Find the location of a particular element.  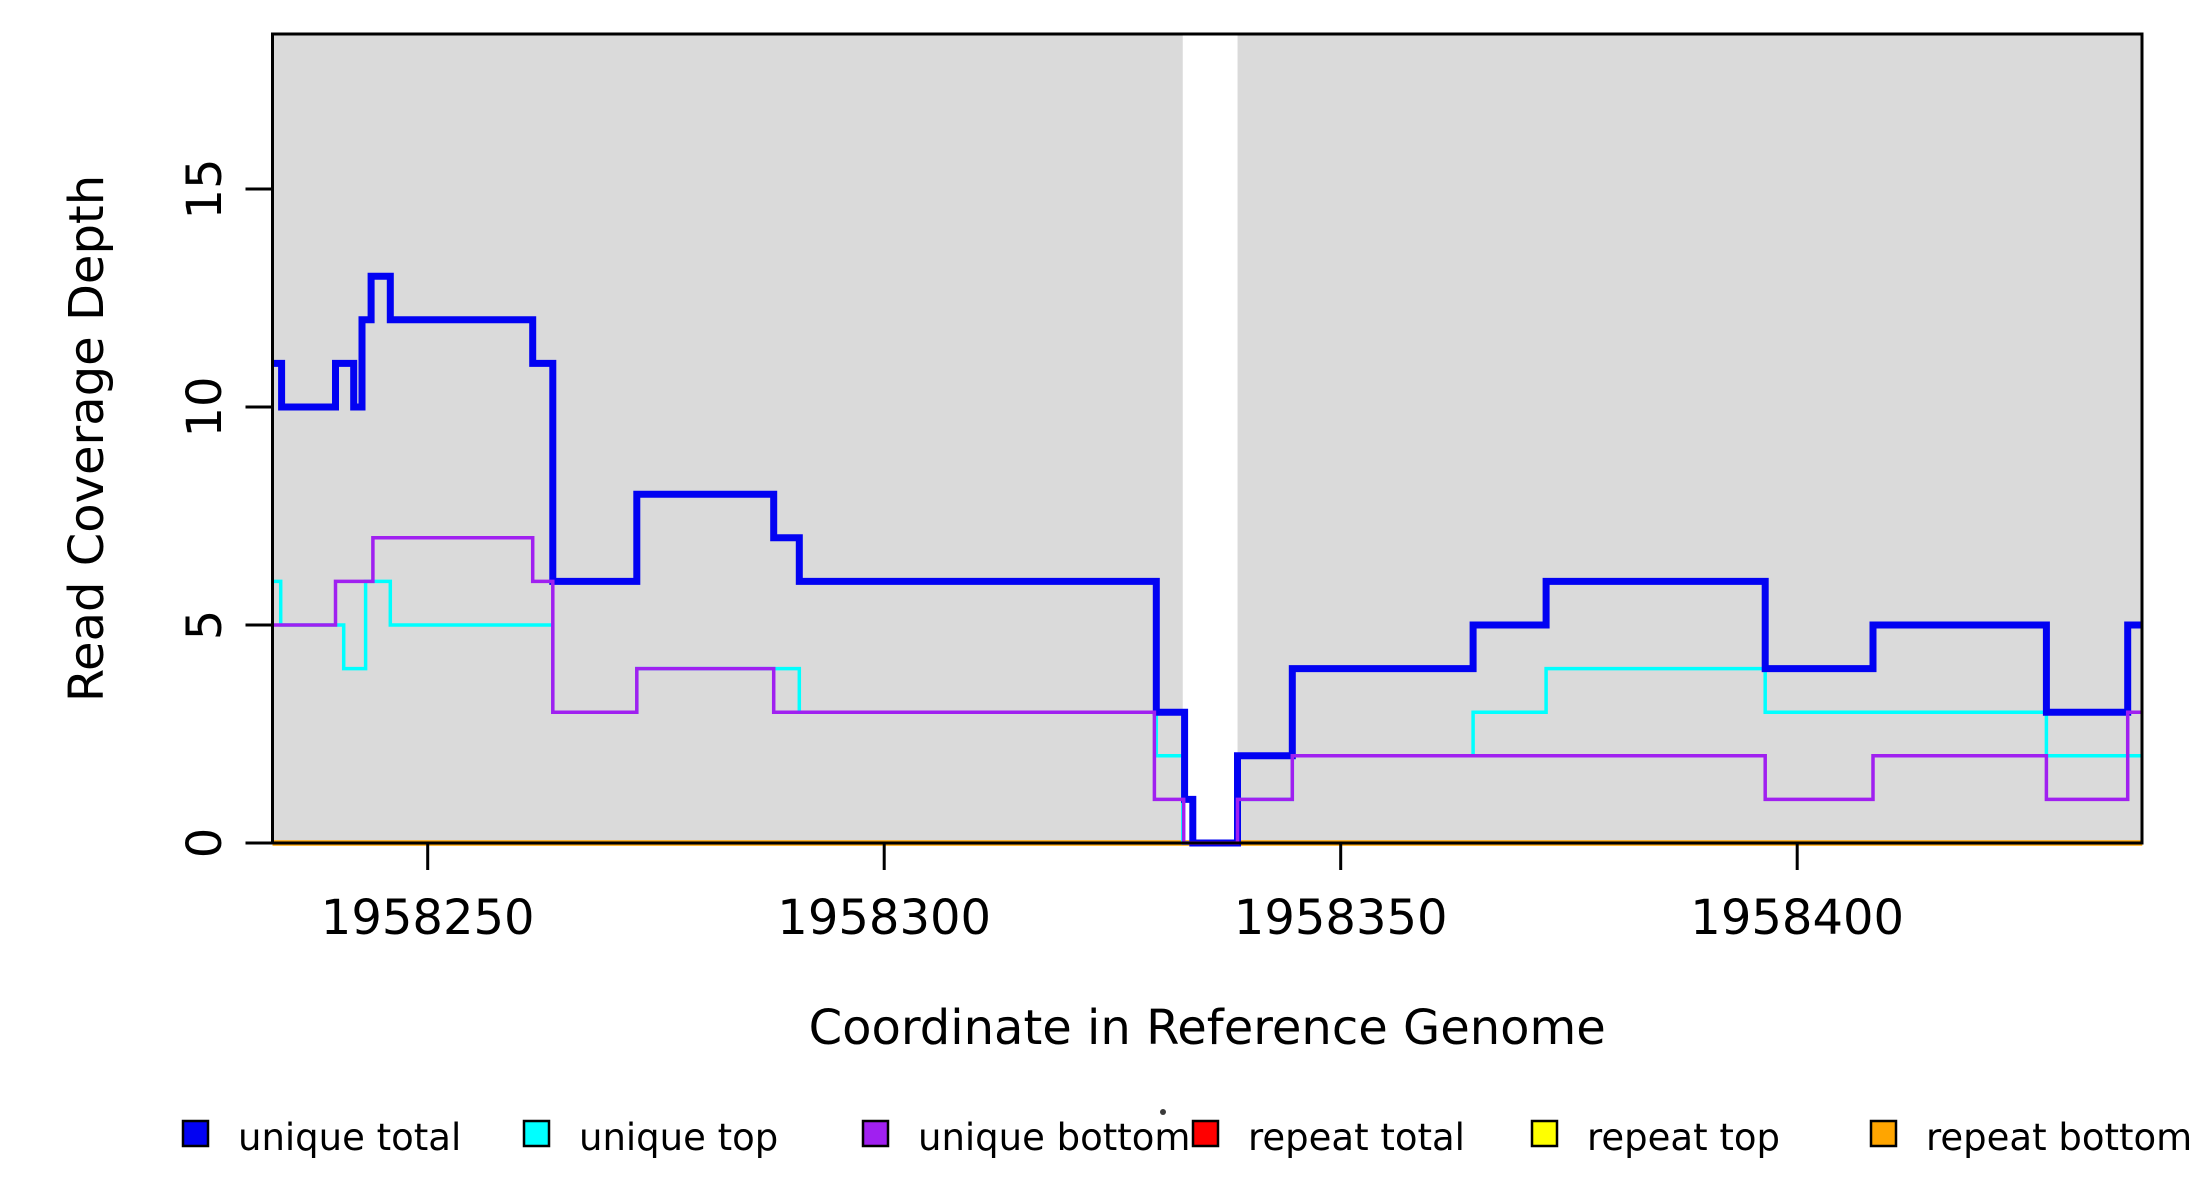

x-axis-tick-label-1: 1958300 is located at coordinates (884, 918).